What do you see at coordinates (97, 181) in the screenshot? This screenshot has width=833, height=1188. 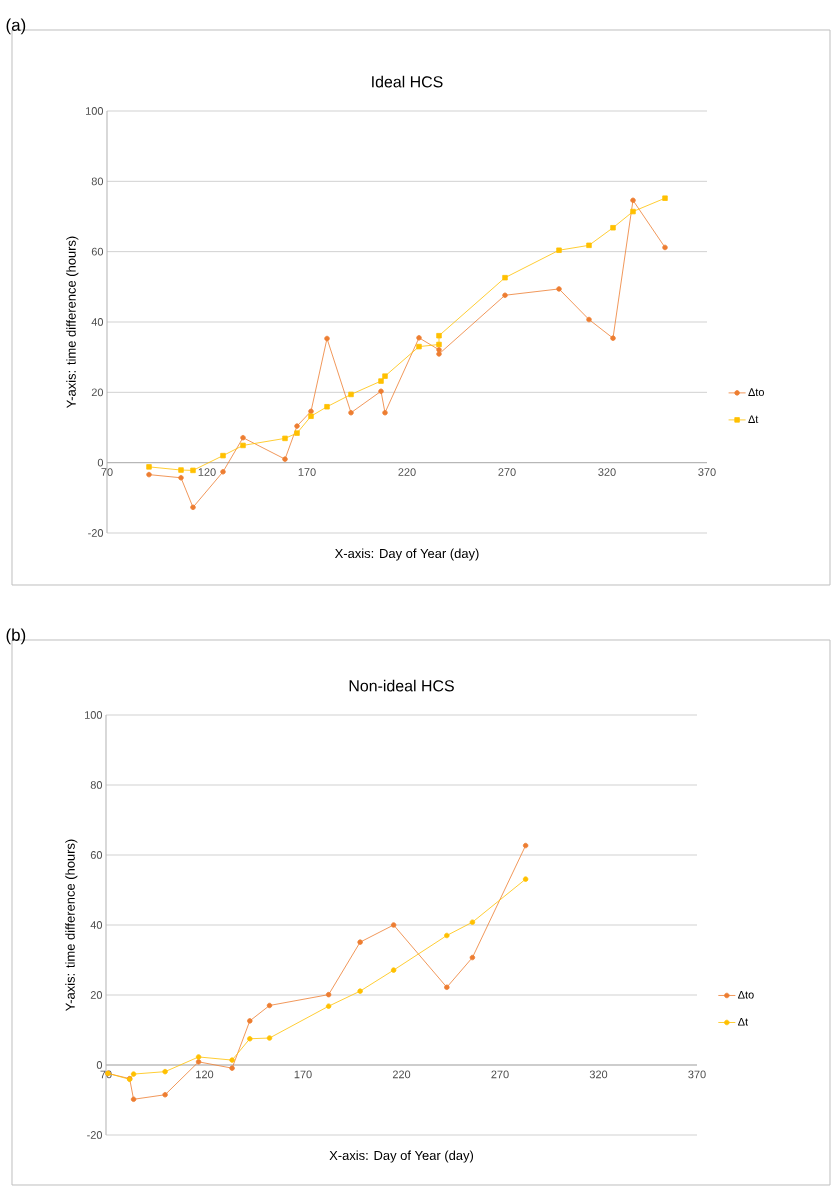 I see `y-tick-label: 80` at bounding box center [97, 181].